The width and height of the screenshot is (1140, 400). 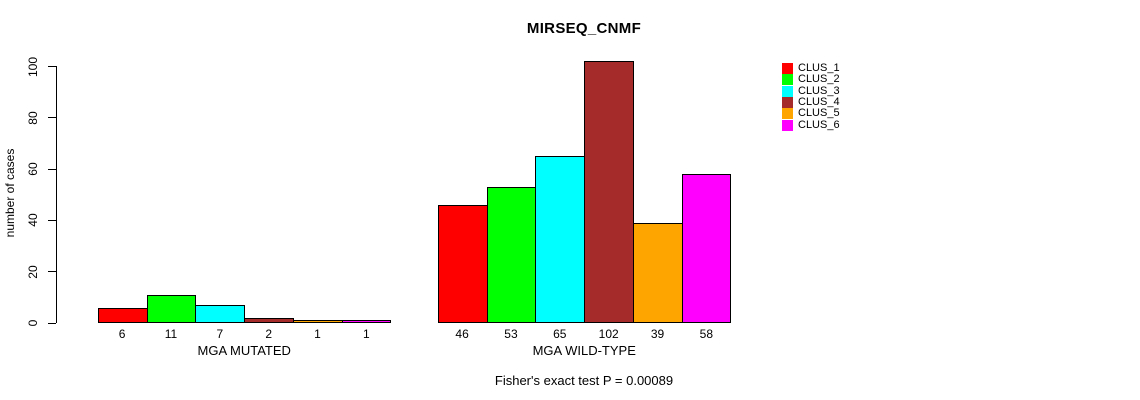 I want to click on legend-row: CLUS_5, so click(x=811, y=113).